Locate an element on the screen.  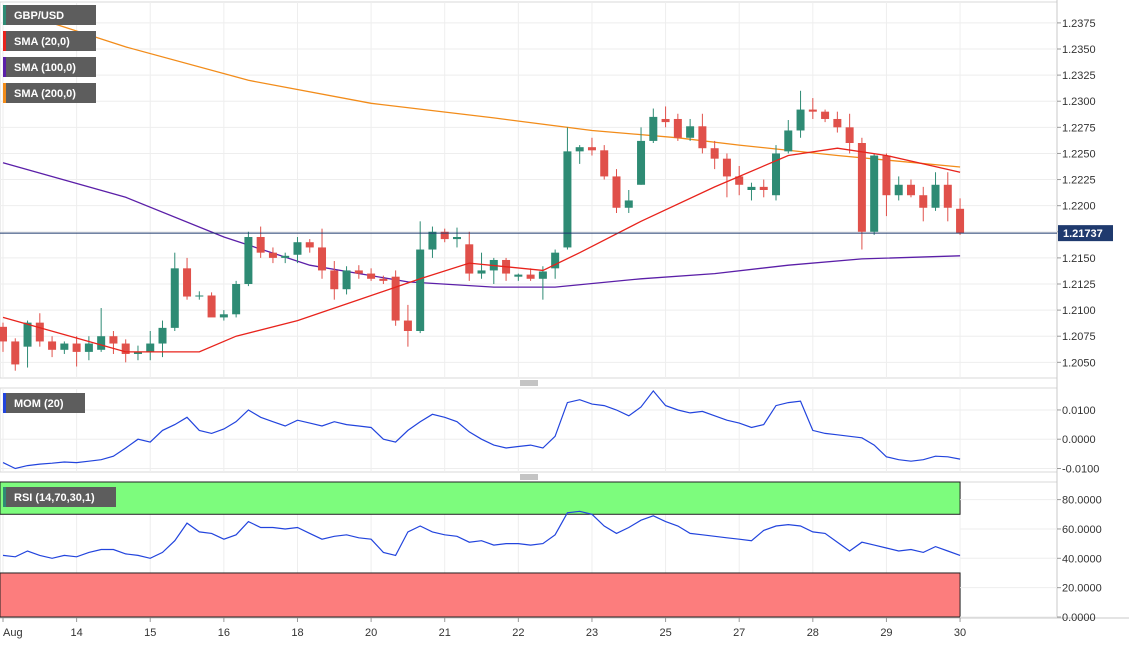
rsi-oversold-zone is located at coordinates (480, 595).